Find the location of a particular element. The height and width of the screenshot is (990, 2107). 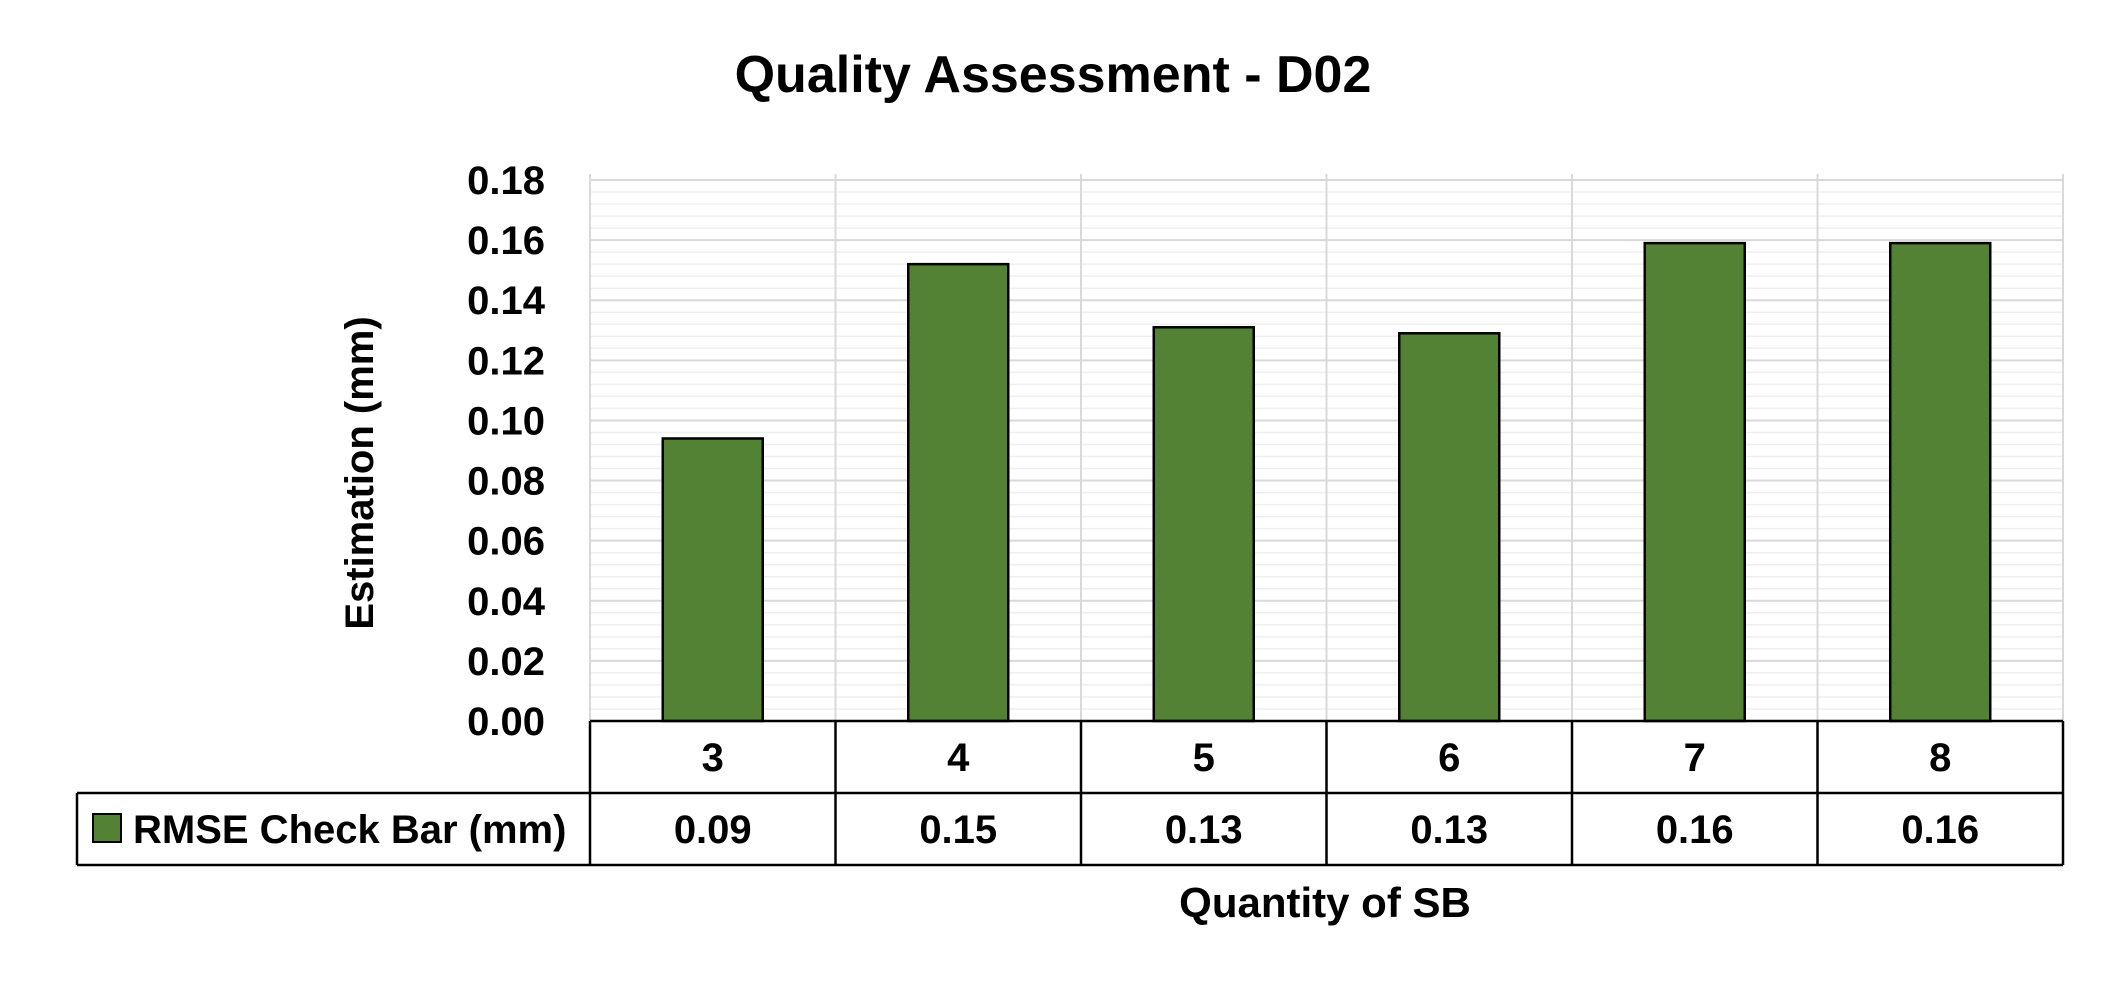

x-category-label: 7 is located at coordinates (1695, 758).